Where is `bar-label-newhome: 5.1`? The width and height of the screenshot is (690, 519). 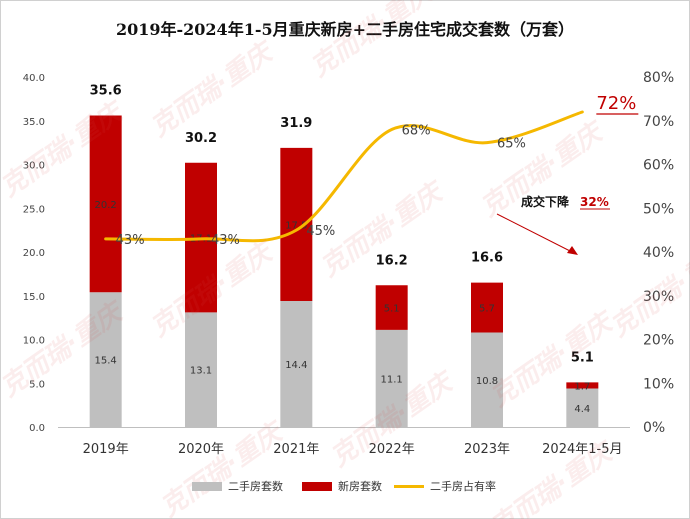 bar-label-newhome: 5.1 is located at coordinates (392, 309).